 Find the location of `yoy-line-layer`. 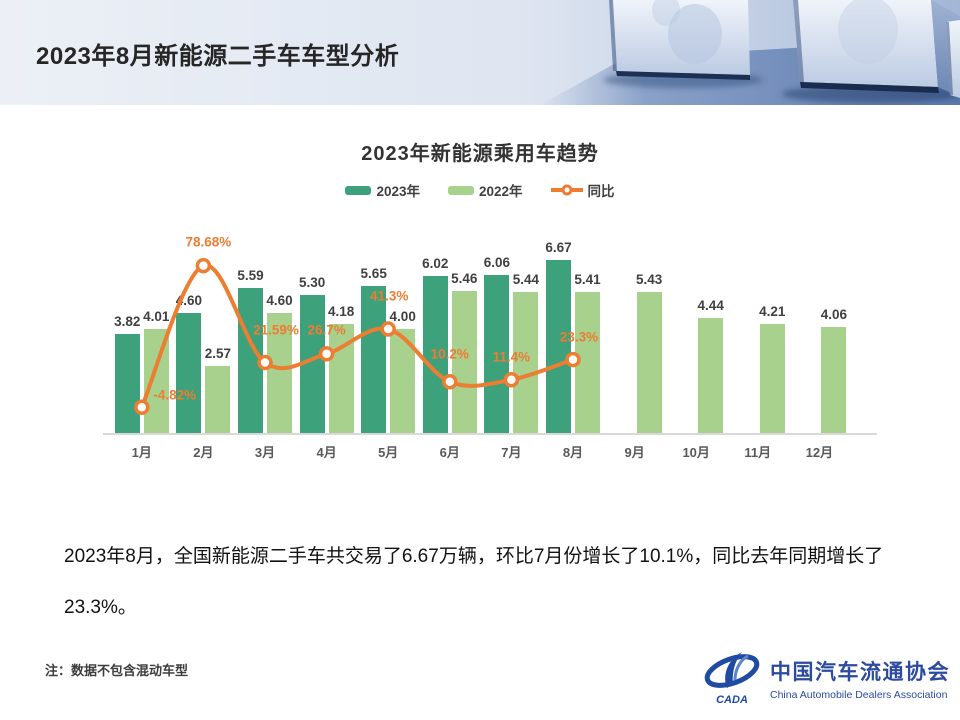

yoy-line-layer is located at coordinates (357, 336).